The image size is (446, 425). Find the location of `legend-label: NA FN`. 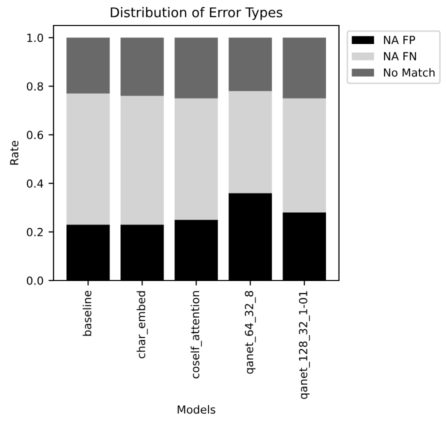

legend-label: NA FN is located at coordinates (400, 56).